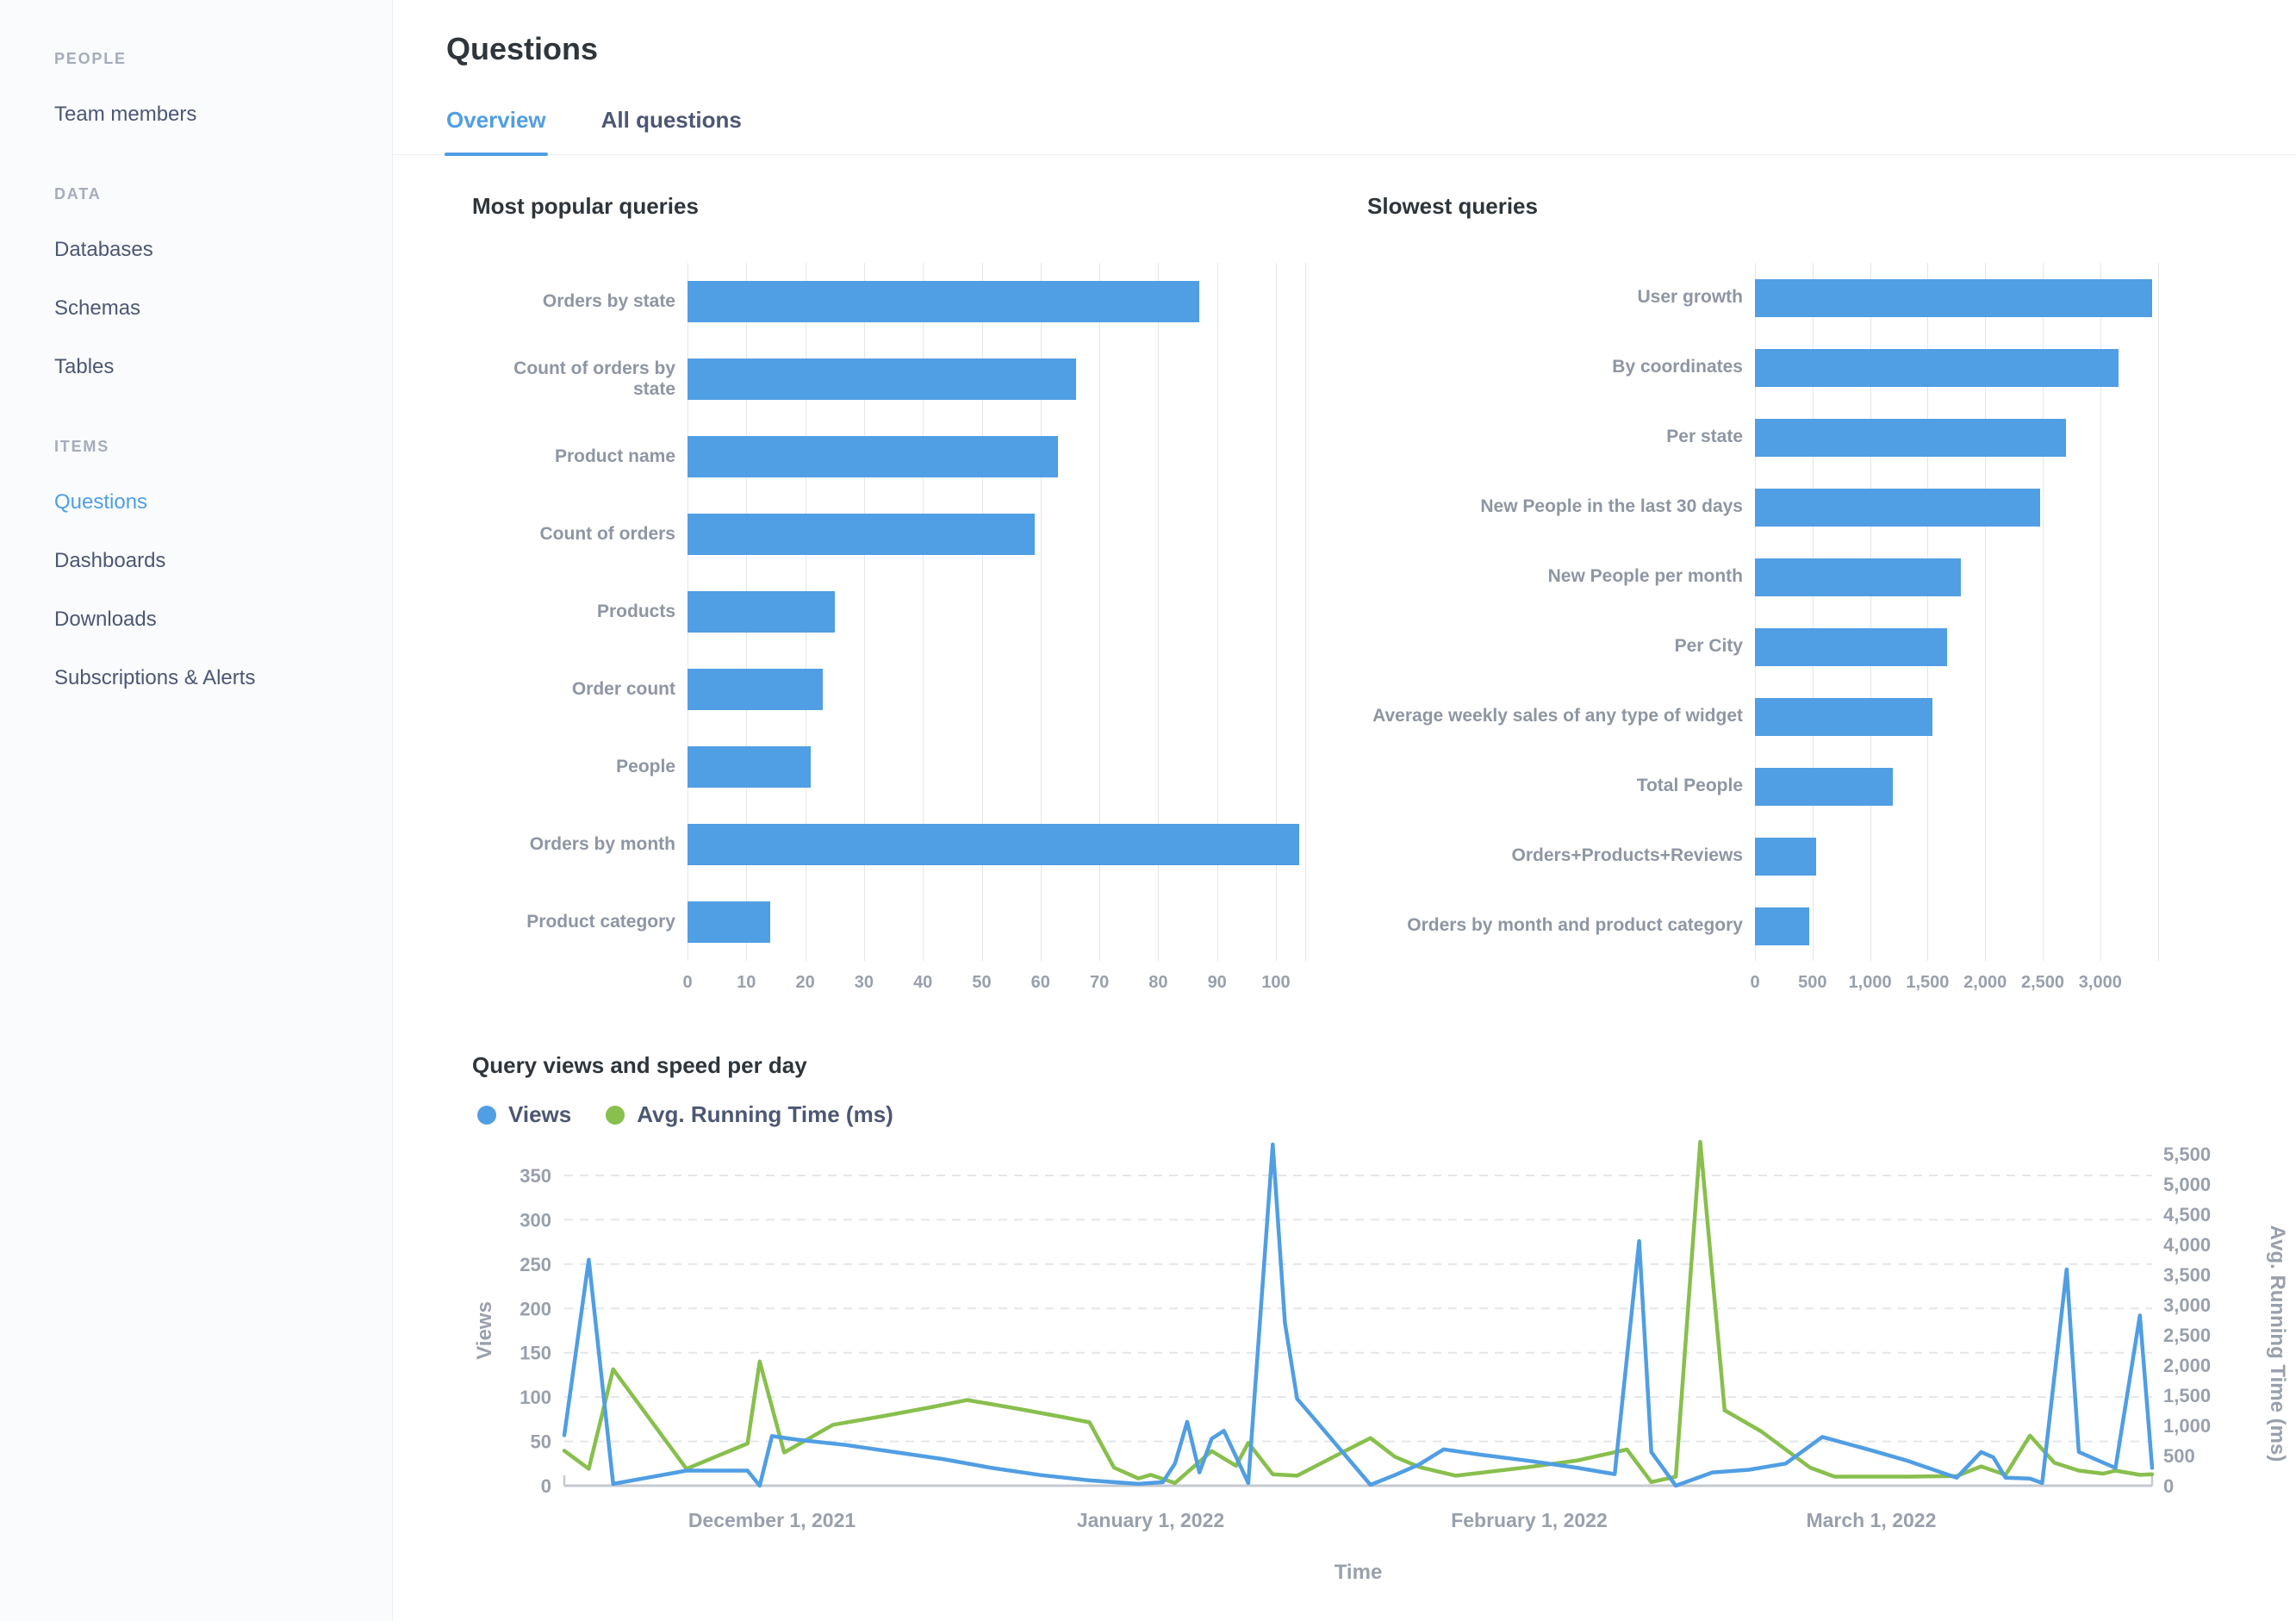 The width and height of the screenshot is (2296, 1621). What do you see at coordinates (923, 982) in the screenshot?
I see `x-axis-tick-label: 40` at bounding box center [923, 982].